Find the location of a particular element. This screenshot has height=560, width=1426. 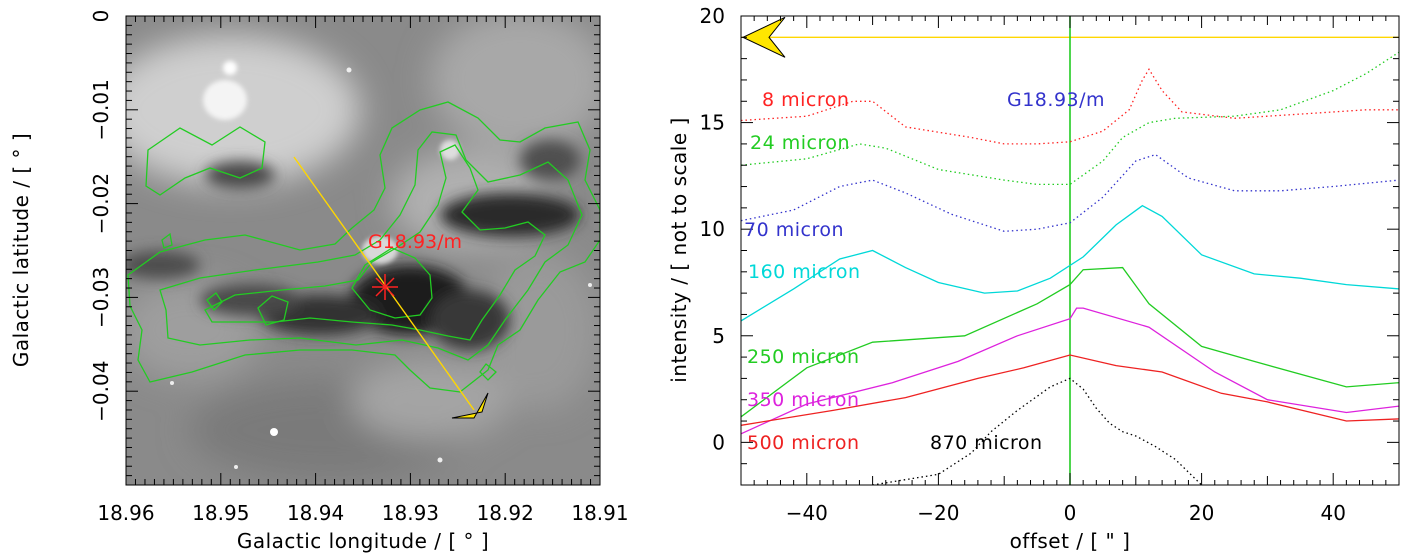

right-y-tick-label: 20 is located at coordinates (712, 16).